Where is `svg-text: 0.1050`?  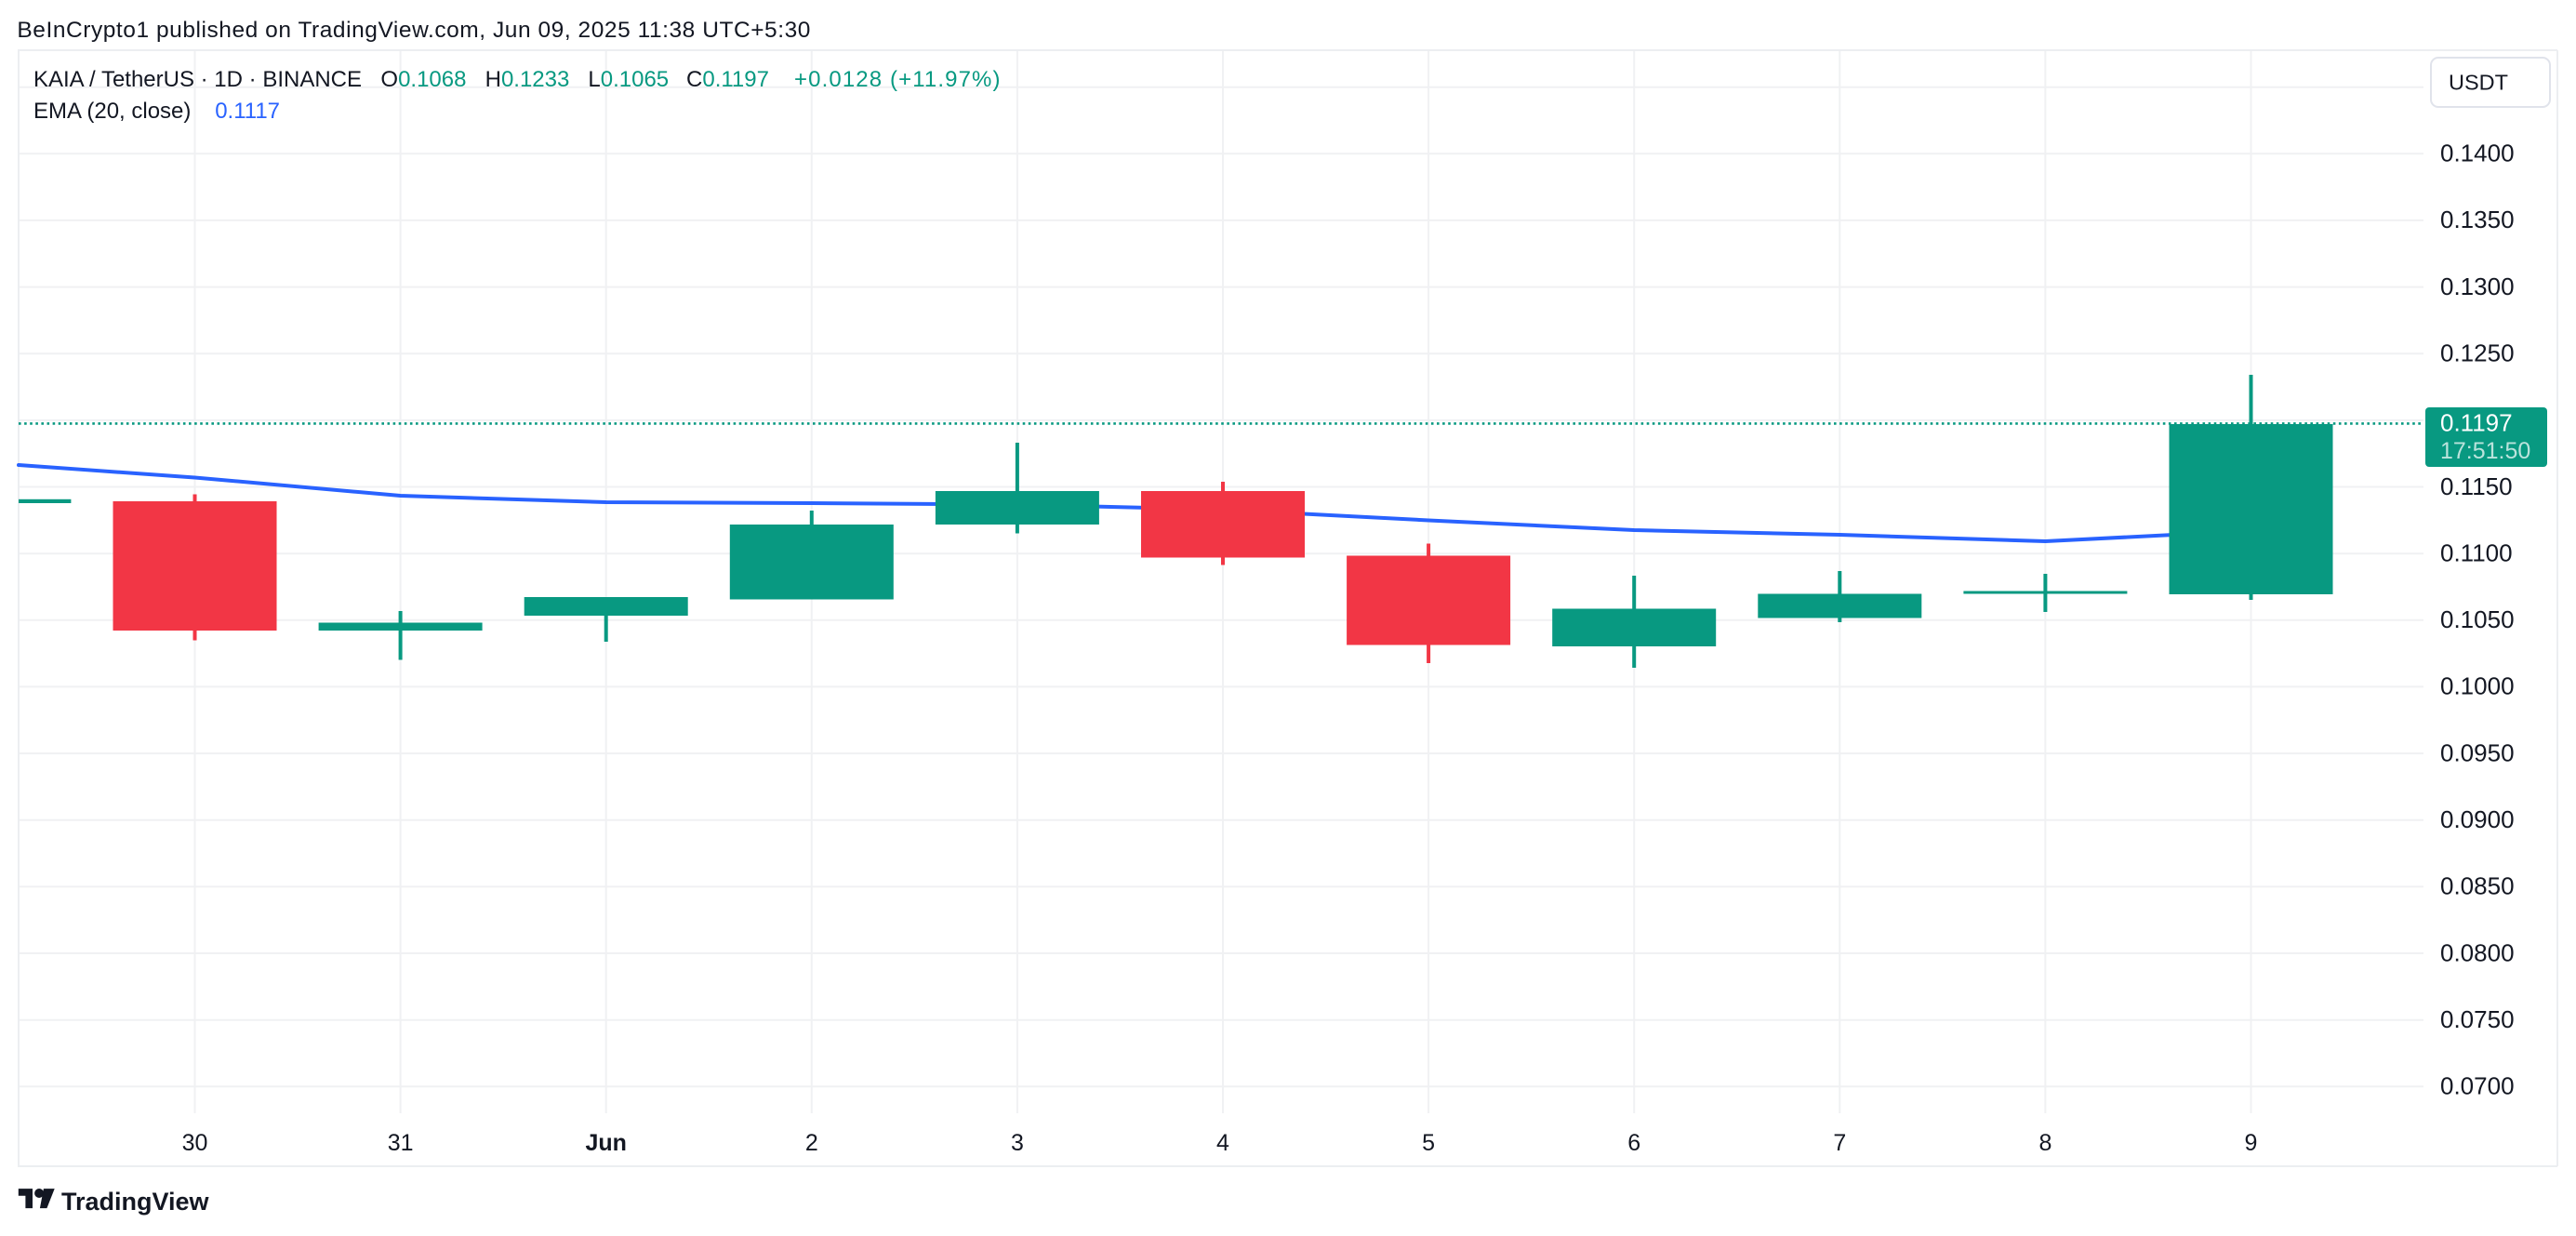
svg-text: 0.1050 is located at coordinates (2477, 619).